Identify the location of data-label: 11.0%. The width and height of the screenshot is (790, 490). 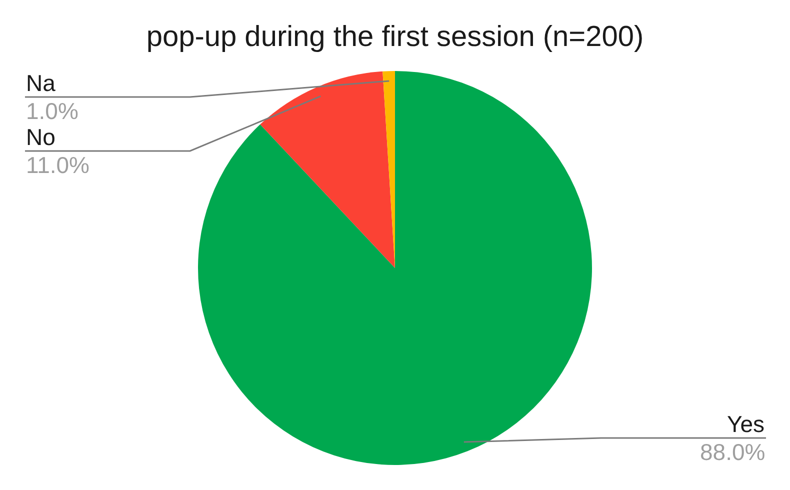
(58, 165).